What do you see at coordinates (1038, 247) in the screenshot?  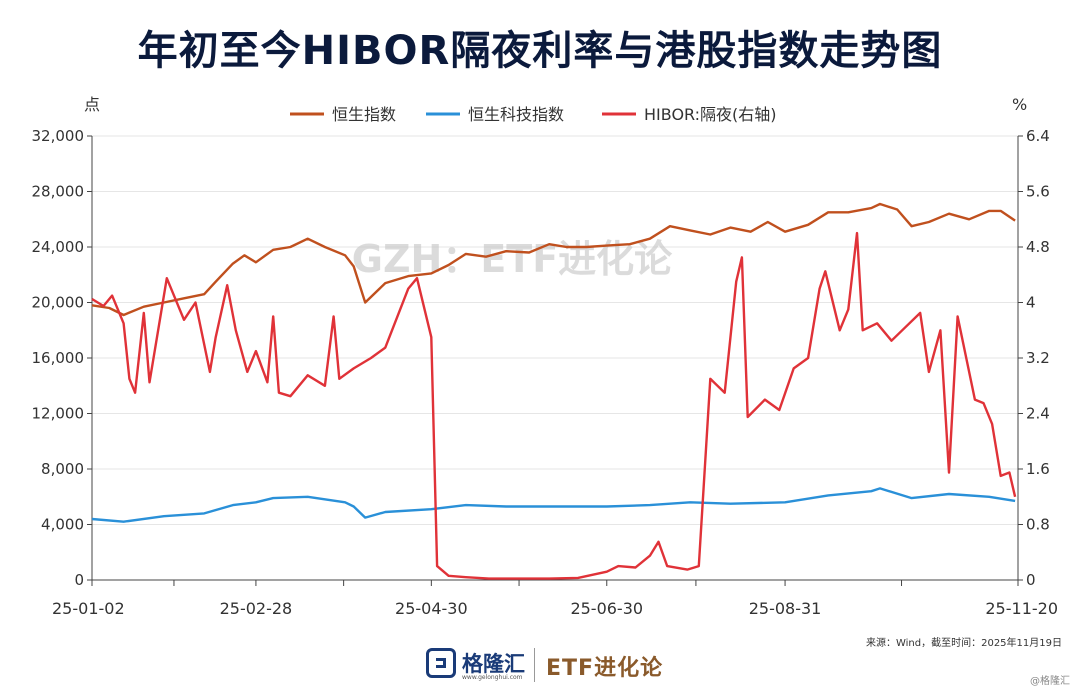 I see `ytick-right-label: 4.8` at bounding box center [1038, 247].